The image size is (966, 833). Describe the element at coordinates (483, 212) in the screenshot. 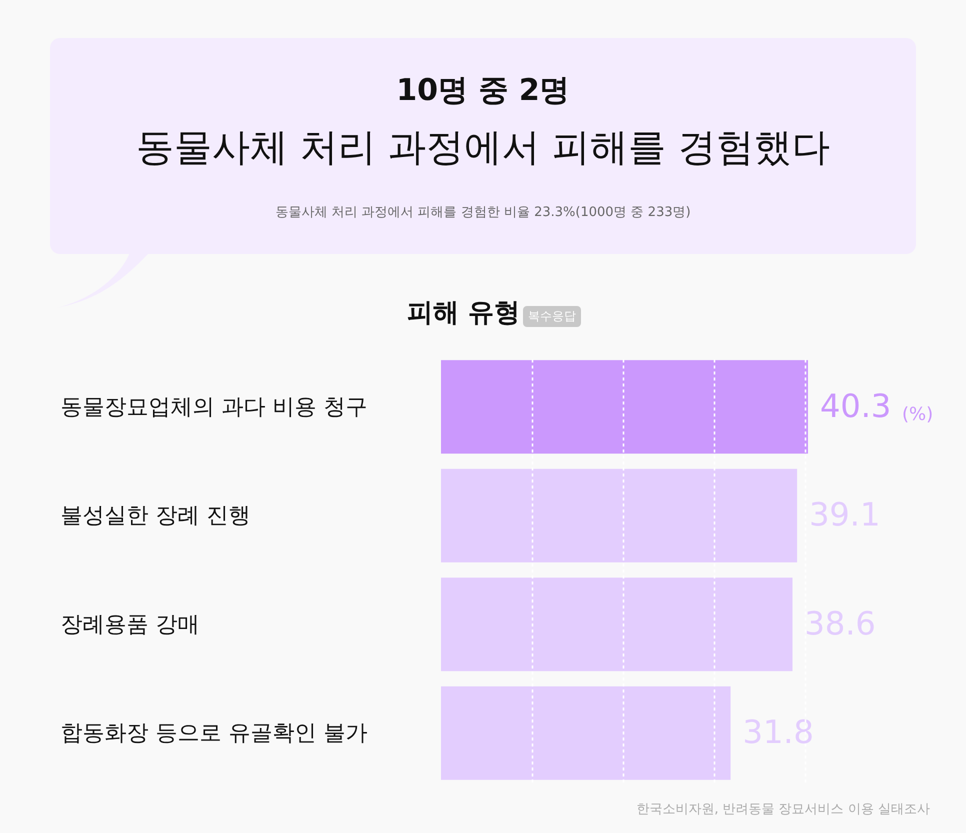

I see `text: 동물사체 처리 과정에서 피해를 경험한 비율 23.3%(1000명 중 233명)` at that location.